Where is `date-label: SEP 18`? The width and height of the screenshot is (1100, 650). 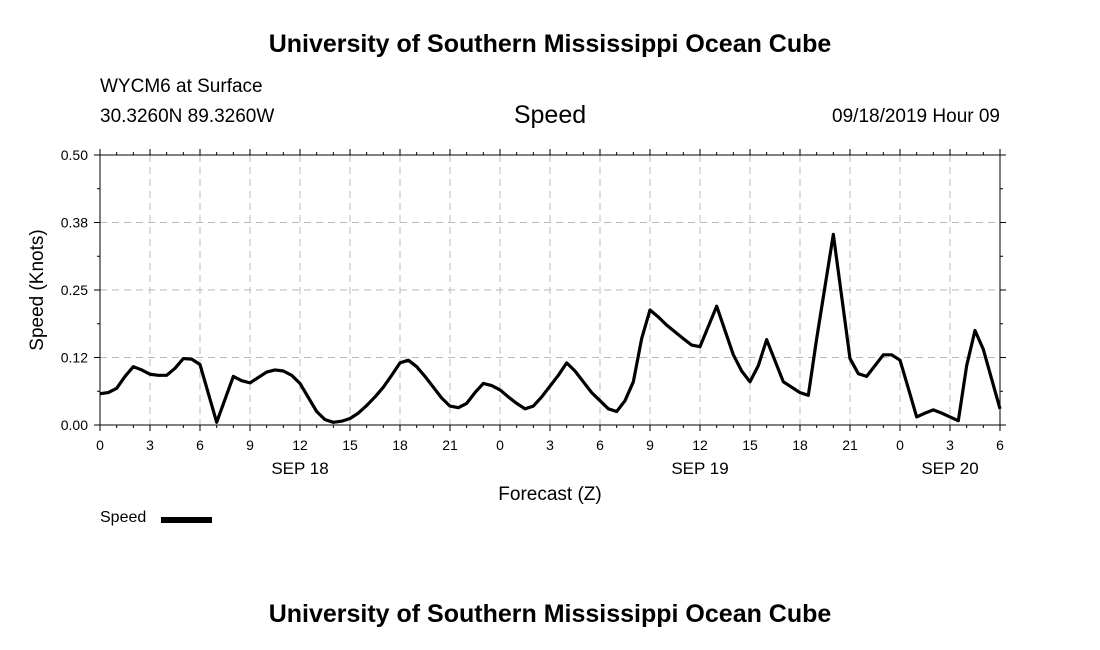 date-label: SEP 18 is located at coordinates (299, 468).